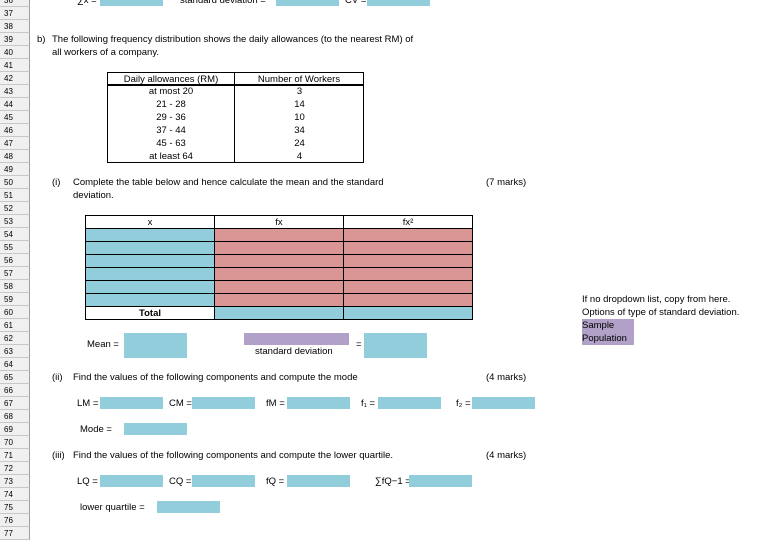  Describe the element at coordinates (15, 26) in the screenshot. I see `row-number: 38` at that location.